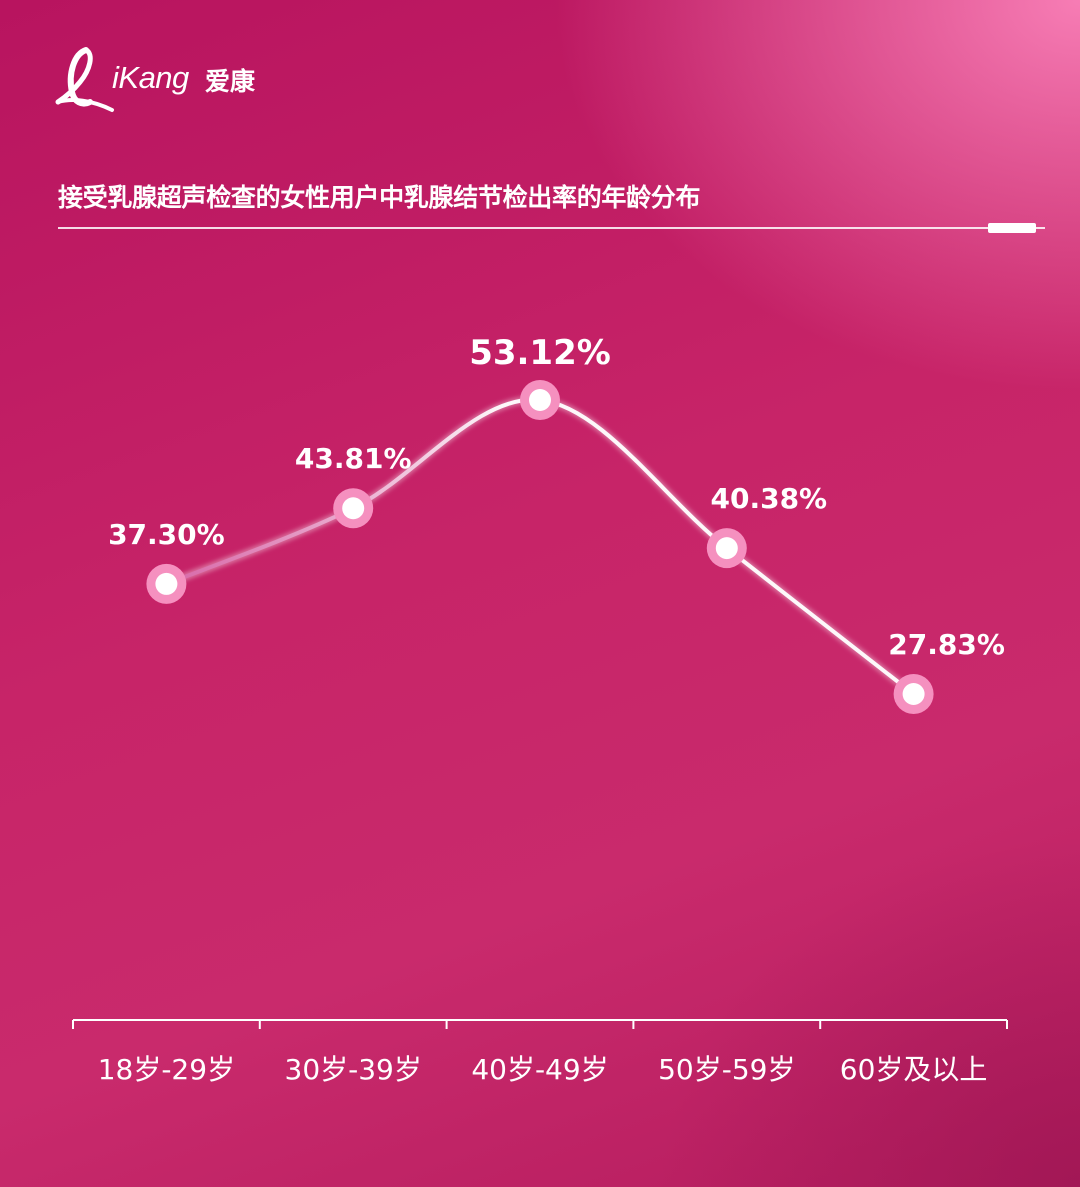 The width and height of the screenshot is (1080, 1187). What do you see at coordinates (230, 81) in the screenshot?
I see `brand-name-cn: 爱康` at bounding box center [230, 81].